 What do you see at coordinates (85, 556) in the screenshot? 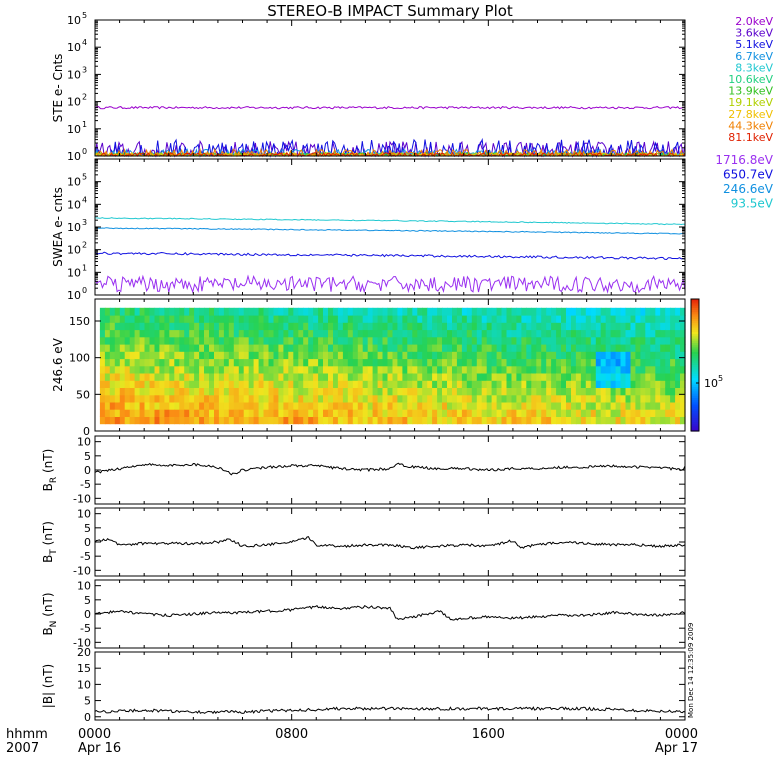
I see `y-tick-label: -5` at bounding box center [85, 556].